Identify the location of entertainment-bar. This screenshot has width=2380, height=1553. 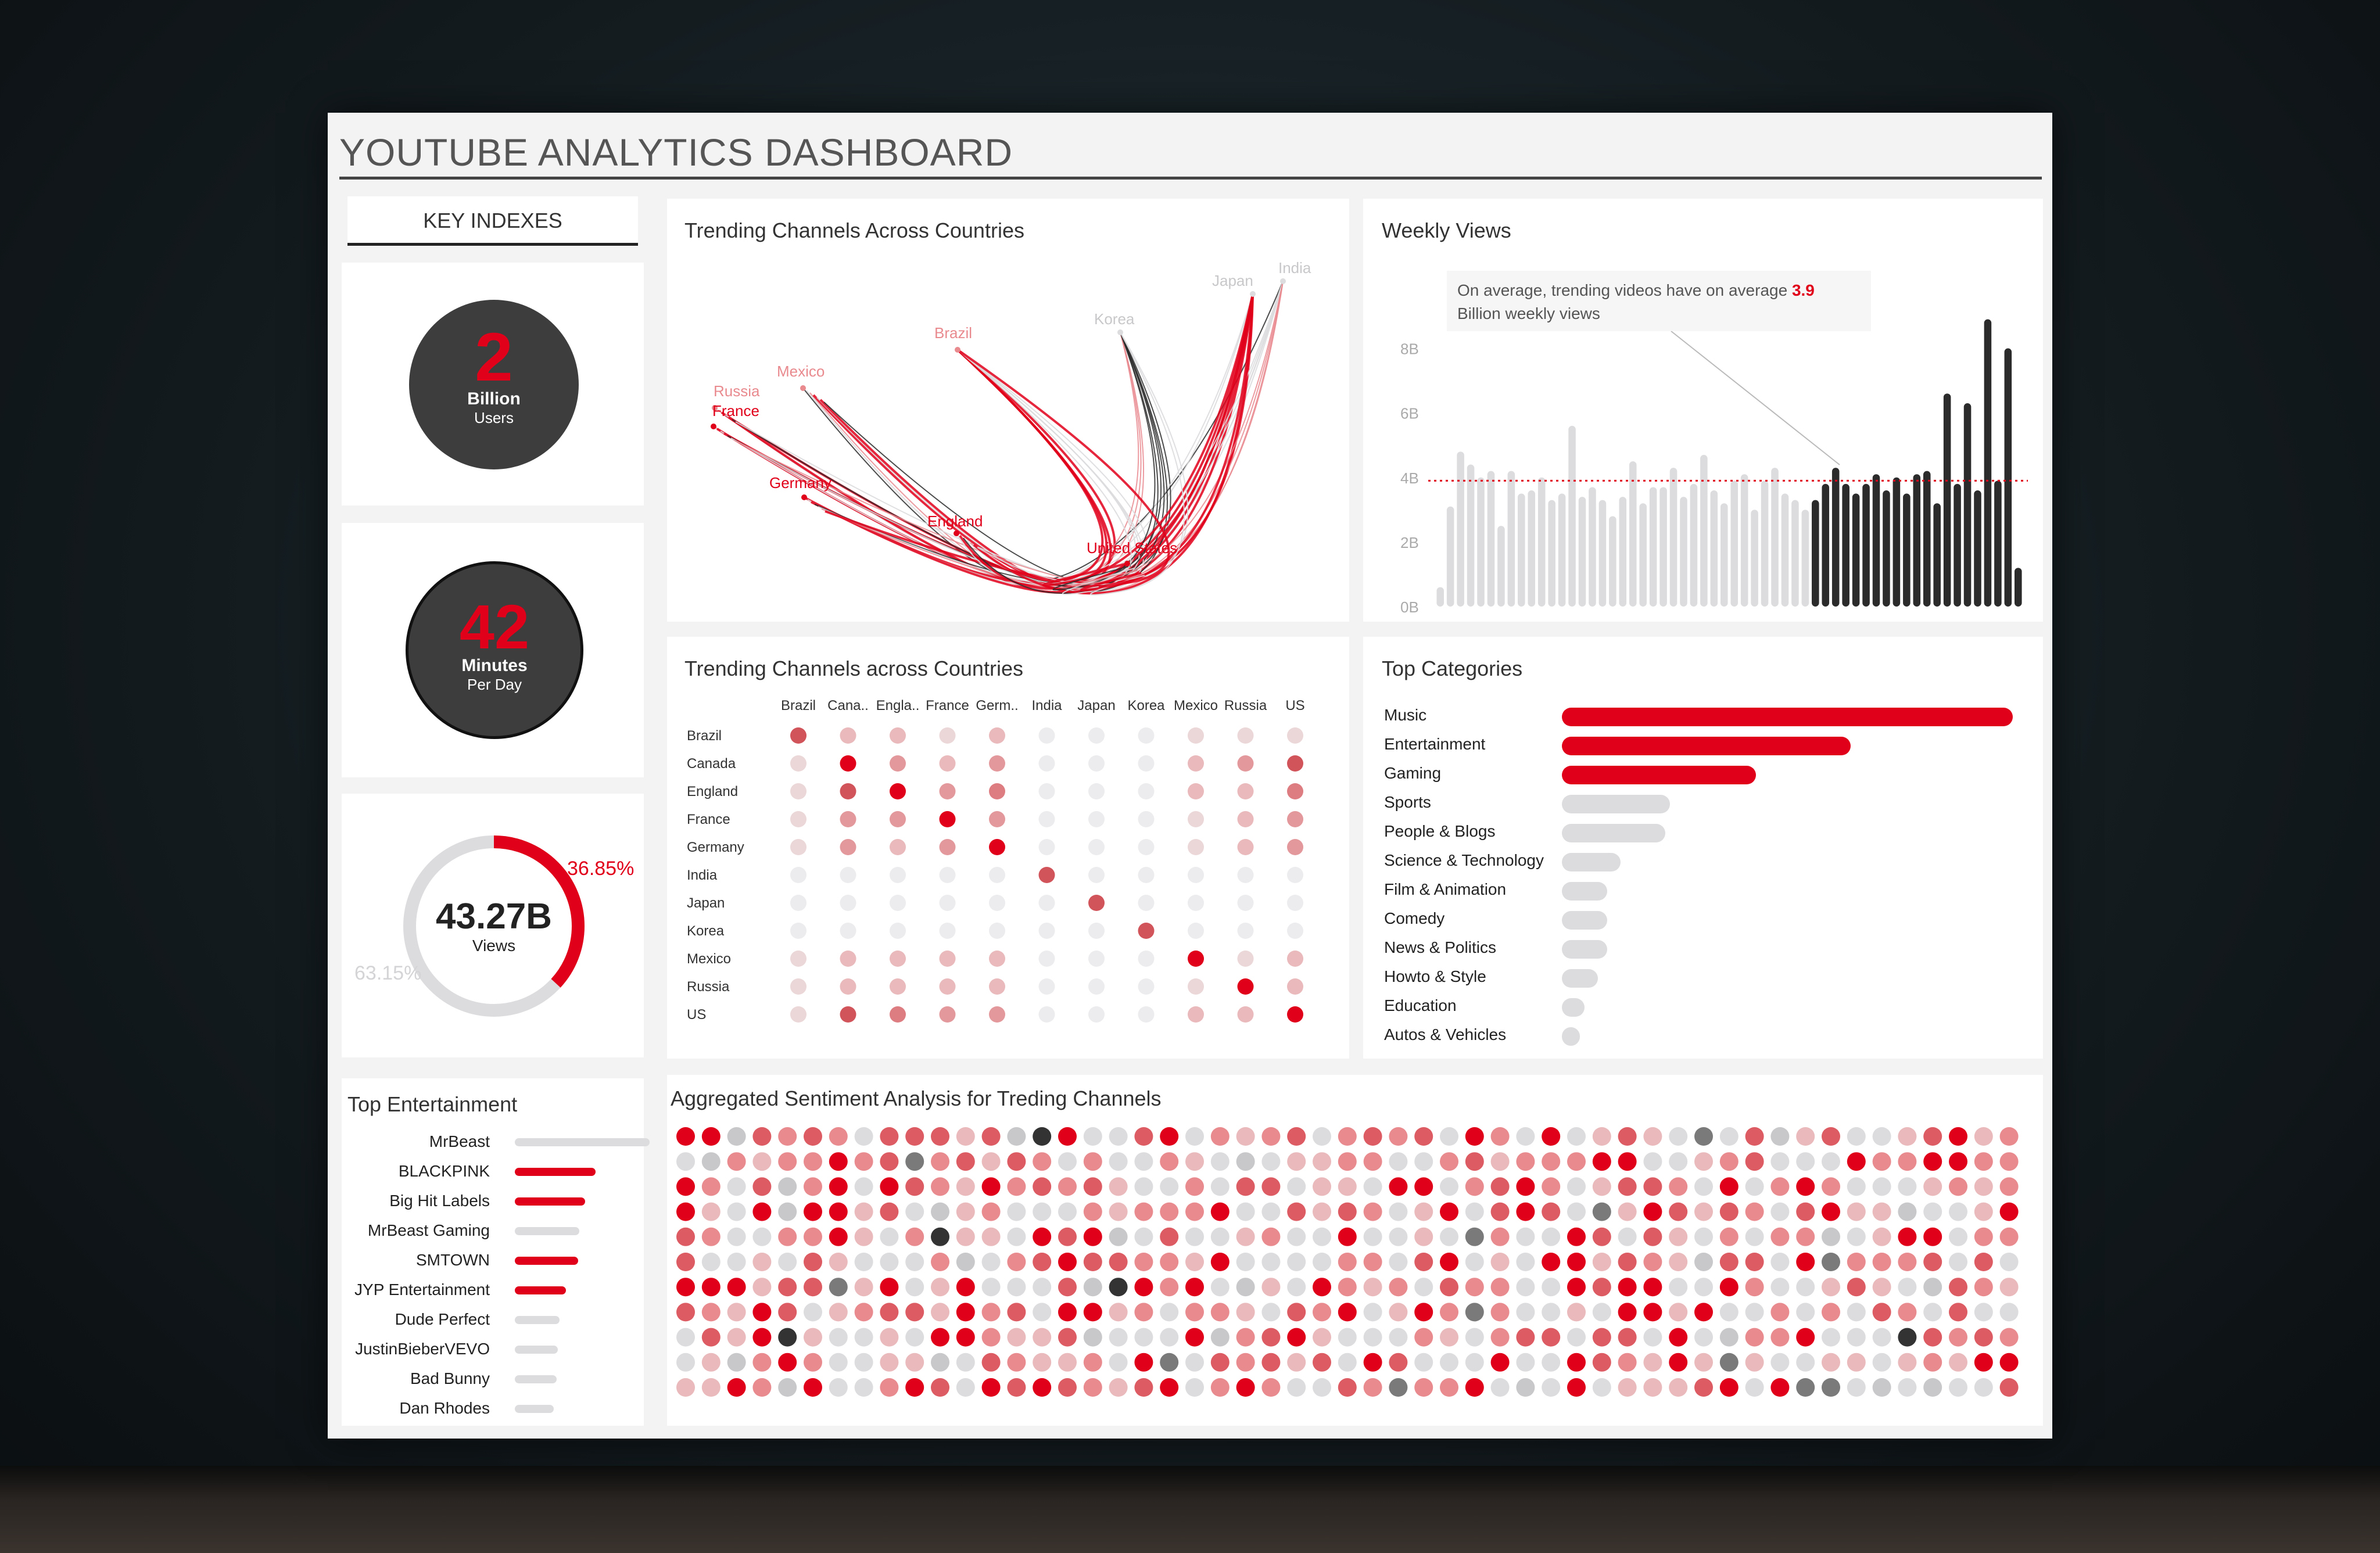
(536, 1350).